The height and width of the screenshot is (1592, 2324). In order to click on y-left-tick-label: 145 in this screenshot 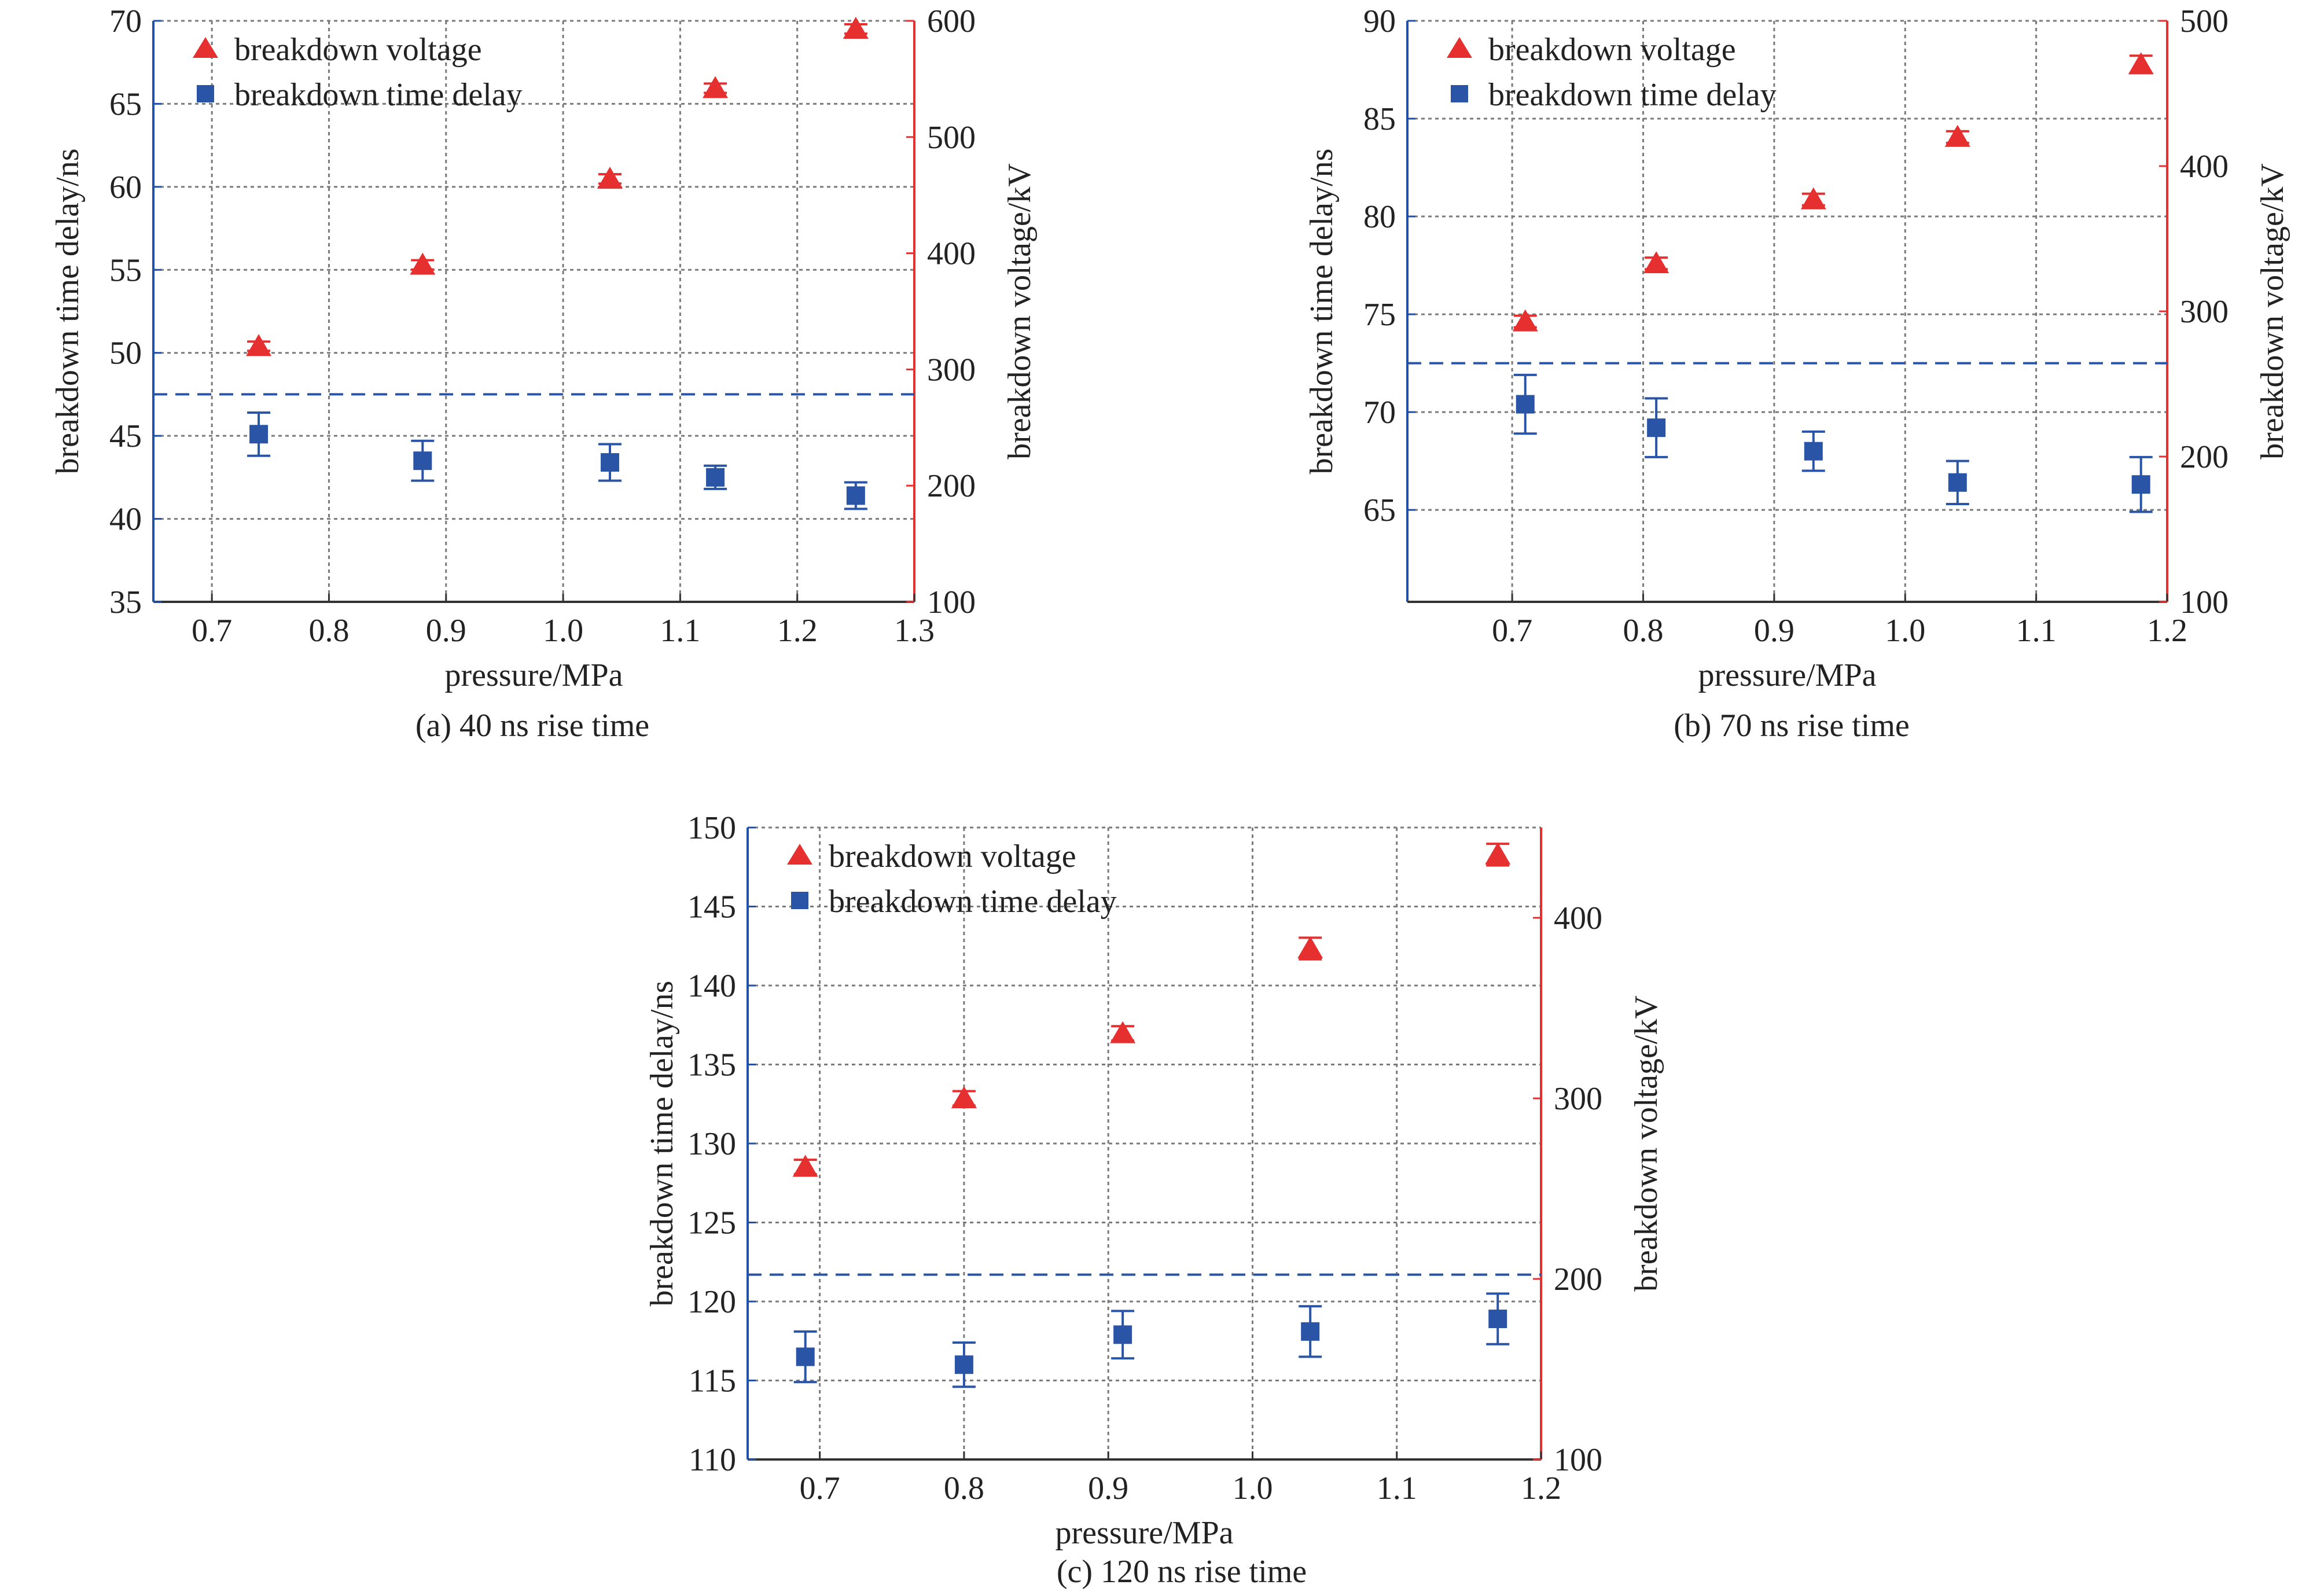, I will do `click(711, 907)`.